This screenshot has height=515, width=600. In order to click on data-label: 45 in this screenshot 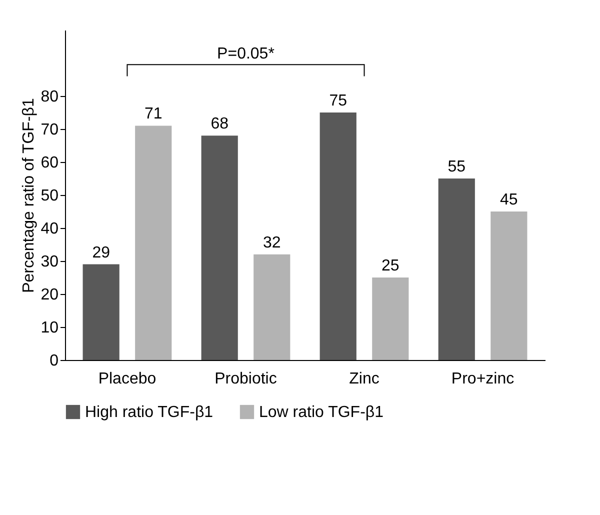, I will do `click(509, 200)`.